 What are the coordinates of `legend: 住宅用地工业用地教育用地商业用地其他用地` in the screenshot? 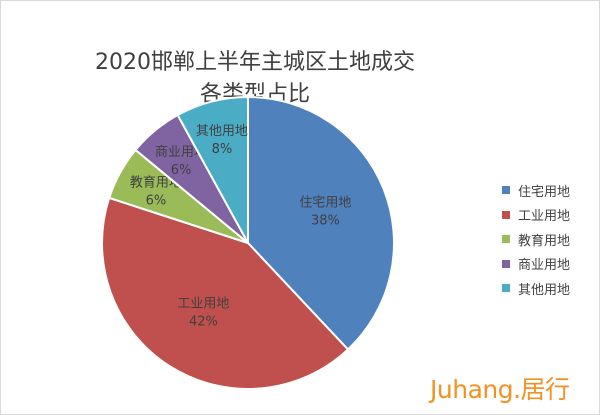 It's located at (536, 239).